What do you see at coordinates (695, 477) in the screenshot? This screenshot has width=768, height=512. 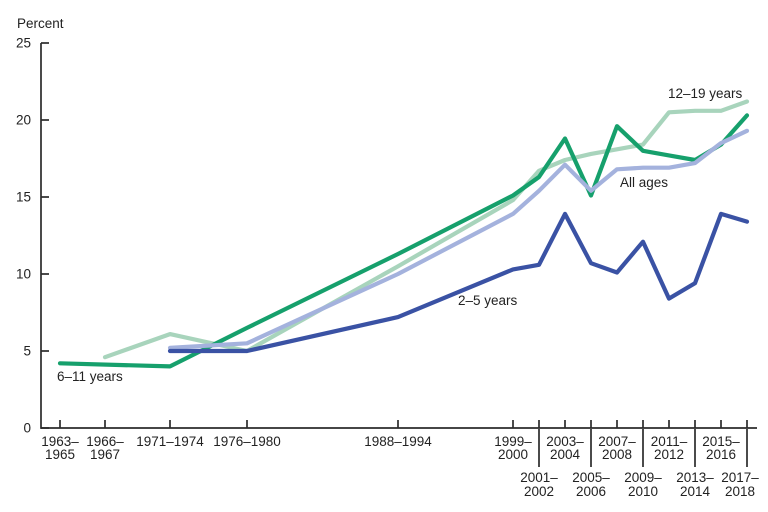 I see `x-tick-label: 2013–` at bounding box center [695, 477].